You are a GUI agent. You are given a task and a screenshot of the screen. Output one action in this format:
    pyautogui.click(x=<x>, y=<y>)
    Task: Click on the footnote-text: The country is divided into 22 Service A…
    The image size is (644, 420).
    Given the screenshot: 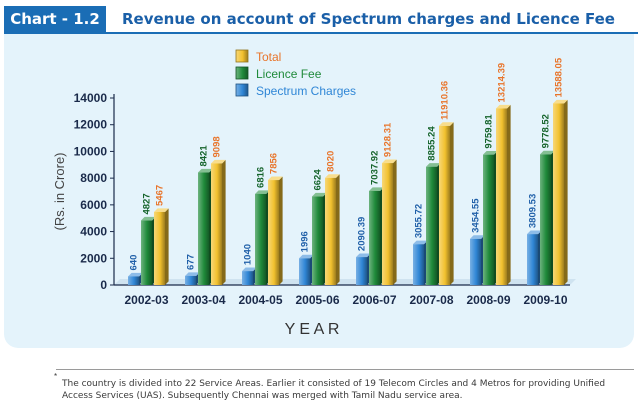 What is the action you would take?
    pyautogui.click(x=334, y=390)
    